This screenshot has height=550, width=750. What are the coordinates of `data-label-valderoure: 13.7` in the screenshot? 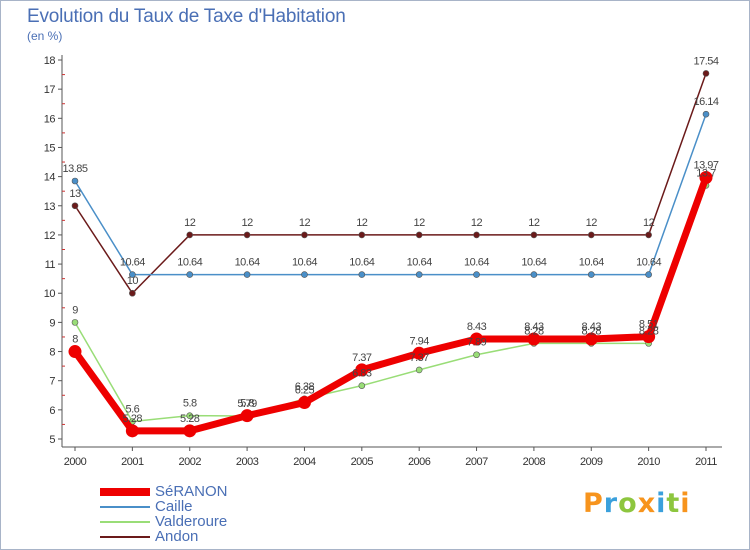 It's located at (706, 173).